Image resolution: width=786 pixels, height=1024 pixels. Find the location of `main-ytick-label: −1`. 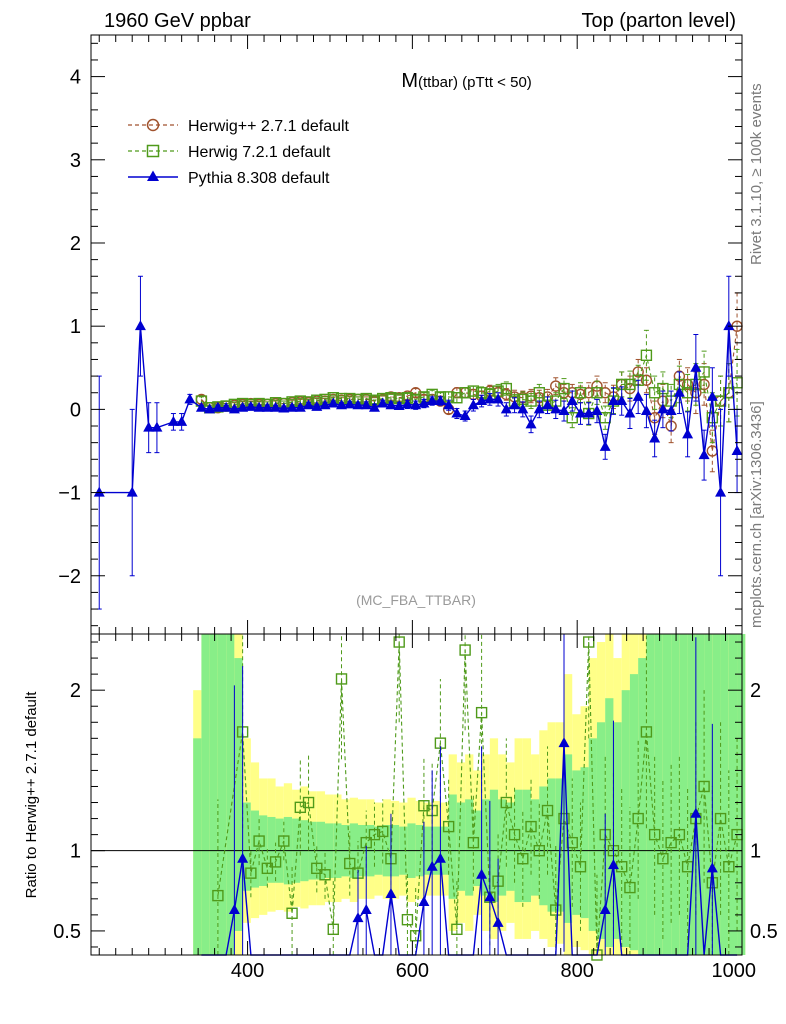

main-ytick-label: −1 is located at coordinates (69, 494).